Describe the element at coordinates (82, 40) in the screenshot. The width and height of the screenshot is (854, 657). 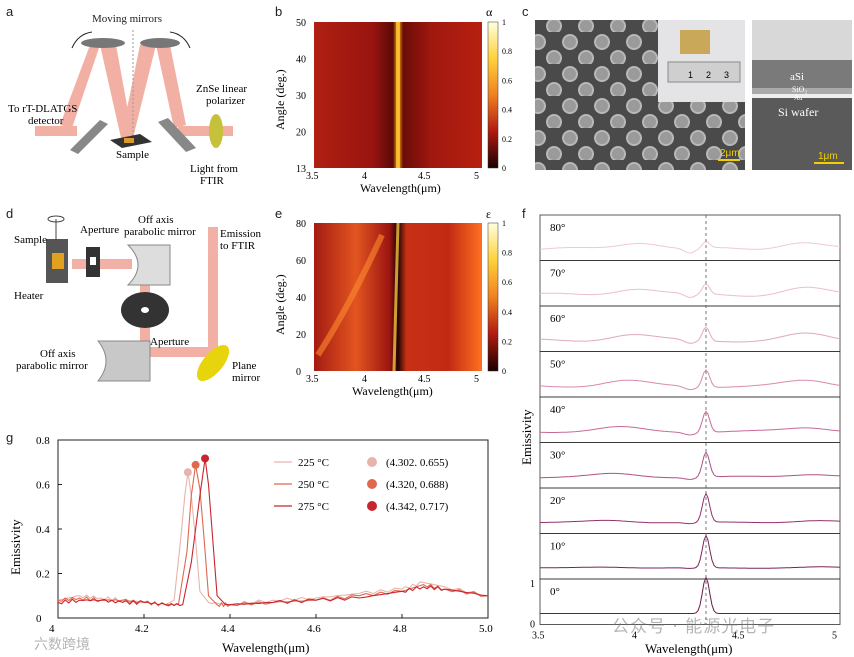
I see `arrow-left-icon` at that location.